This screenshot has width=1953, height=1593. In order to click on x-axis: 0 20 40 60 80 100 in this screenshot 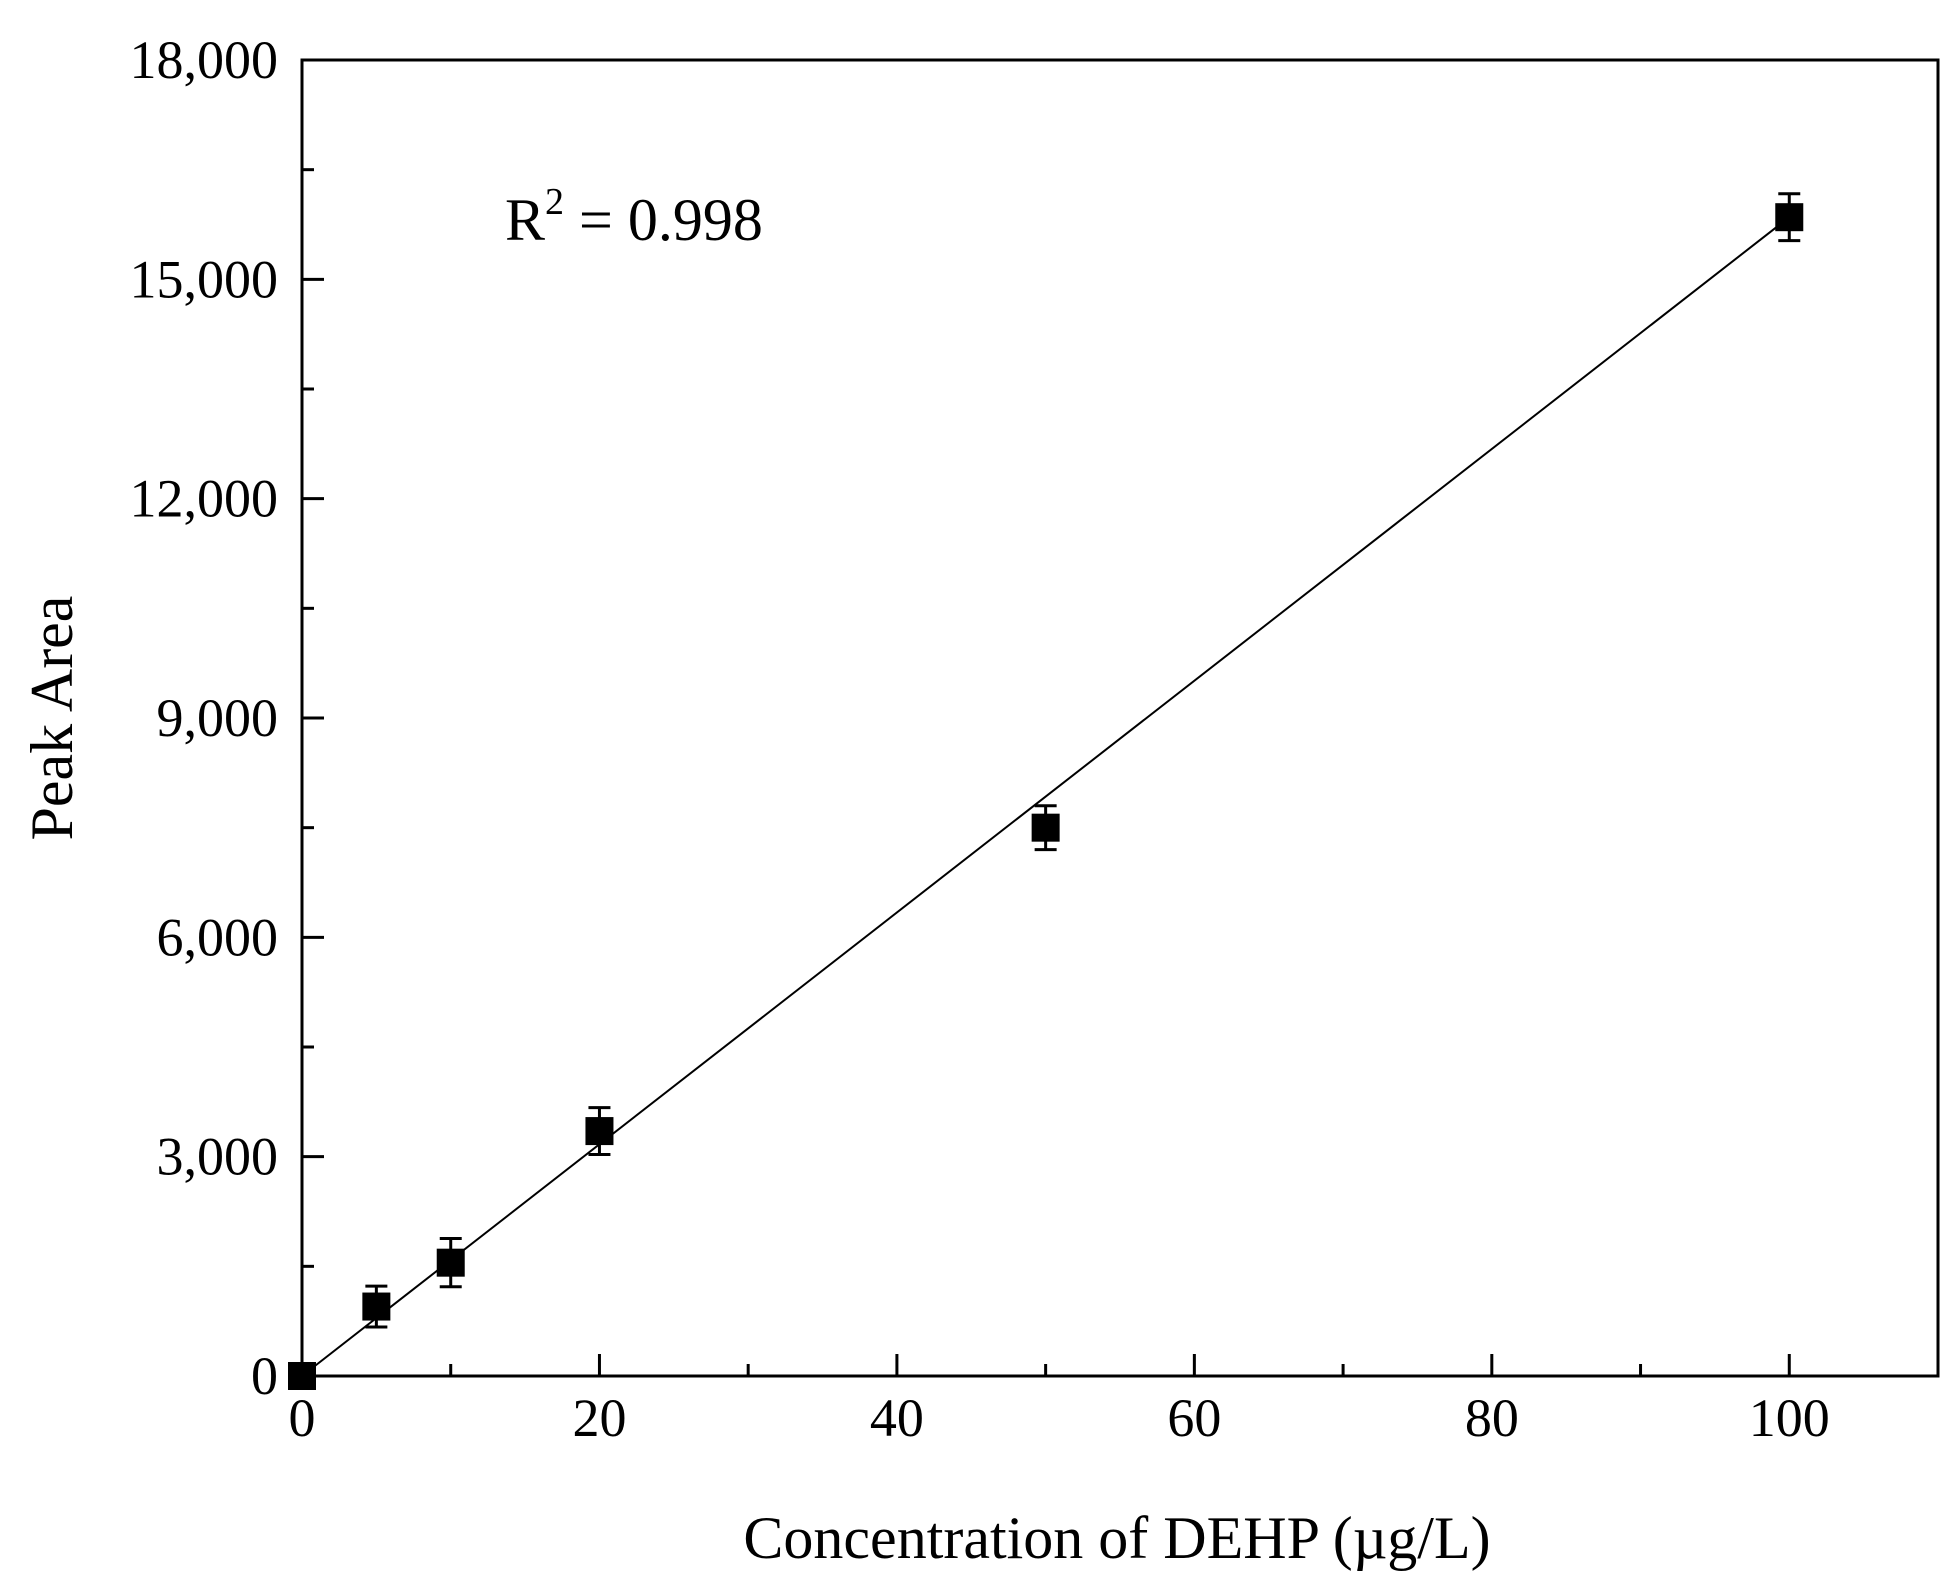, I will do `click(1114, 1401)`.